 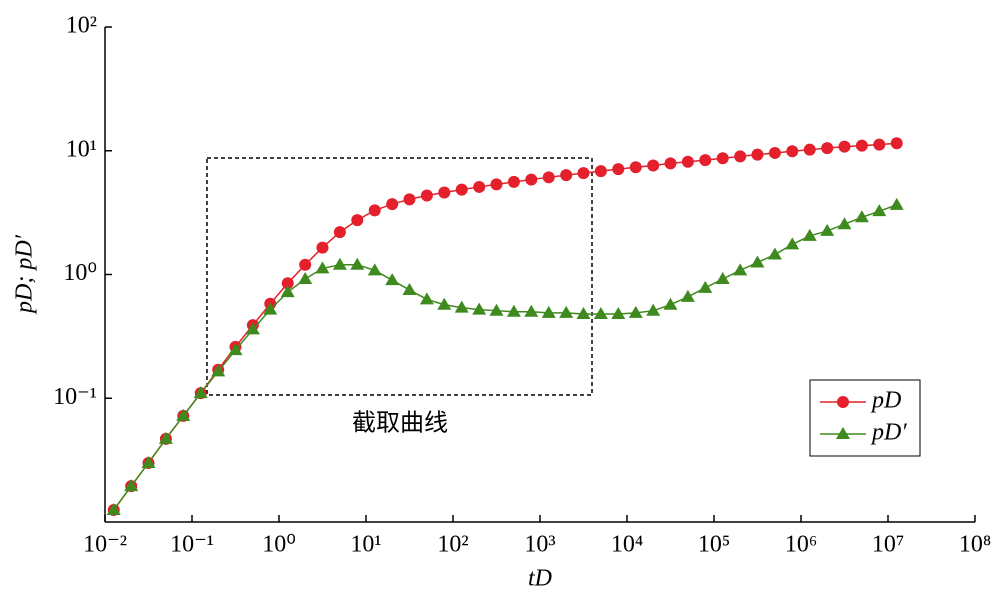 What do you see at coordinates (801, 545) in the screenshot?
I see `x-tick-label: 10⁶` at bounding box center [801, 545].